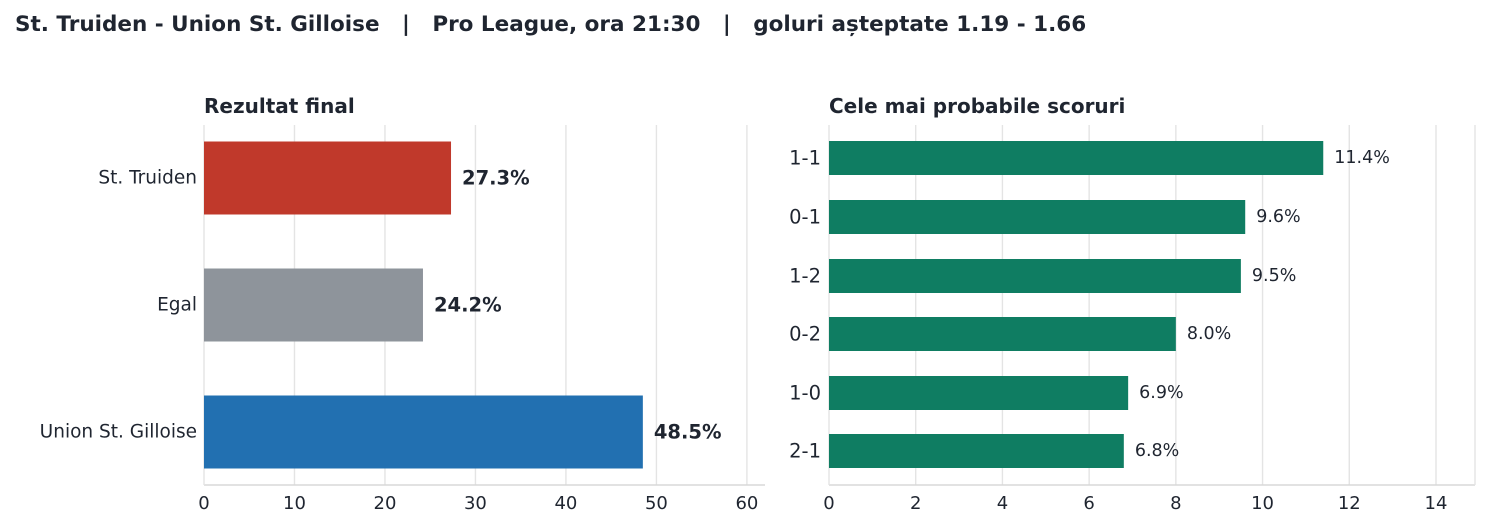 Image resolution: width=1489 pixels, height=527 pixels. What do you see at coordinates (1209, 334) in the screenshot?
I see `score-value-label: 8.0%` at bounding box center [1209, 334].